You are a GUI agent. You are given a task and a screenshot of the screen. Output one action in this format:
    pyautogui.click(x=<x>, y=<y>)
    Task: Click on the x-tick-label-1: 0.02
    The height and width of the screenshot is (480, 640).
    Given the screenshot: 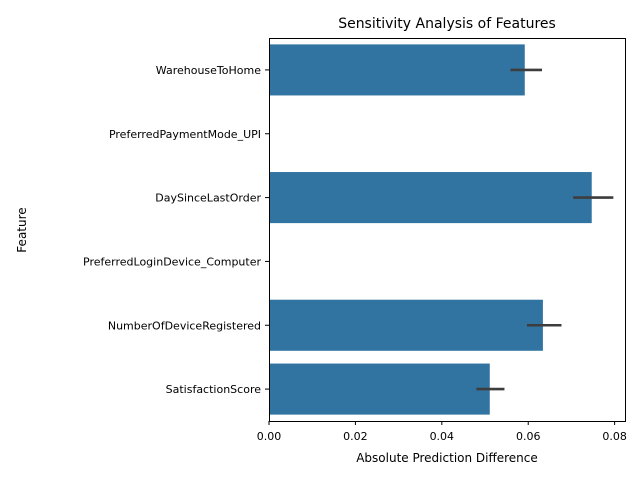 What is the action you would take?
    pyautogui.click(x=355, y=436)
    